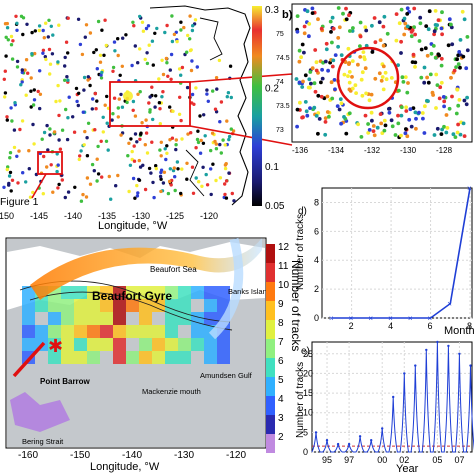  Describe the element at coordinates (372, 150) in the screenshot. I see `xtick-label: -132` at that location.